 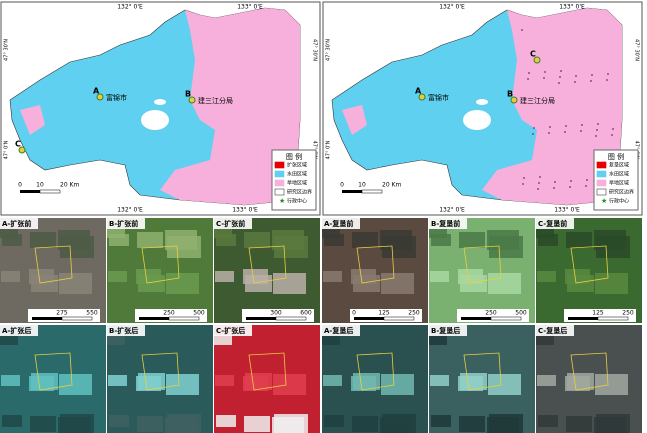 What do you see at coordinates (510, 94) in the screenshot?
I see `place-letter: B` at bounding box center [510, 94].